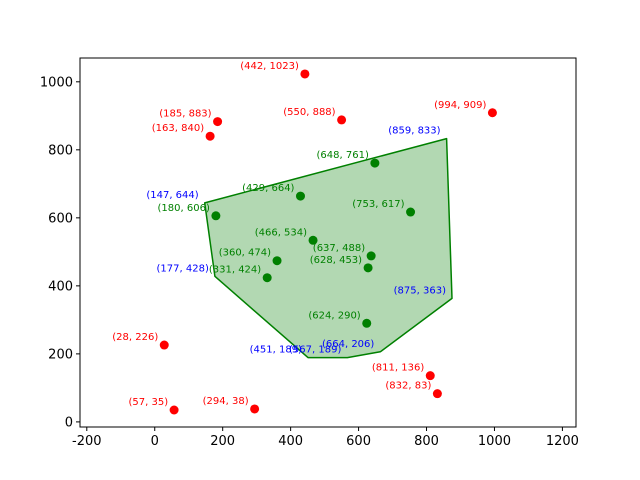 The height and width of the screenshot is (480, 640). Describe the element at coordinates (56, 82) in the screenshot. I see `y-tick-label: 1000` at that location.